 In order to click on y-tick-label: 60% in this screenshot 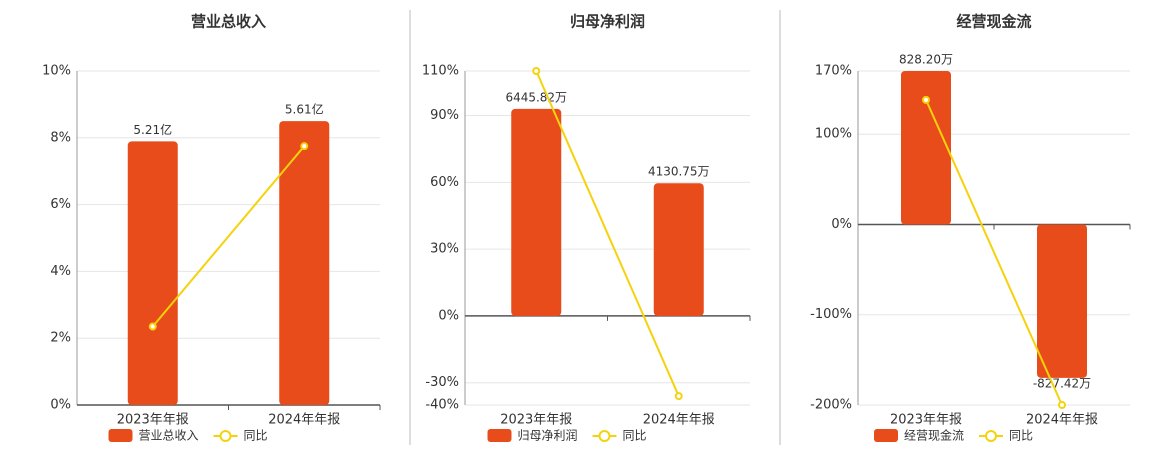, I will do `click(444, 182)`.